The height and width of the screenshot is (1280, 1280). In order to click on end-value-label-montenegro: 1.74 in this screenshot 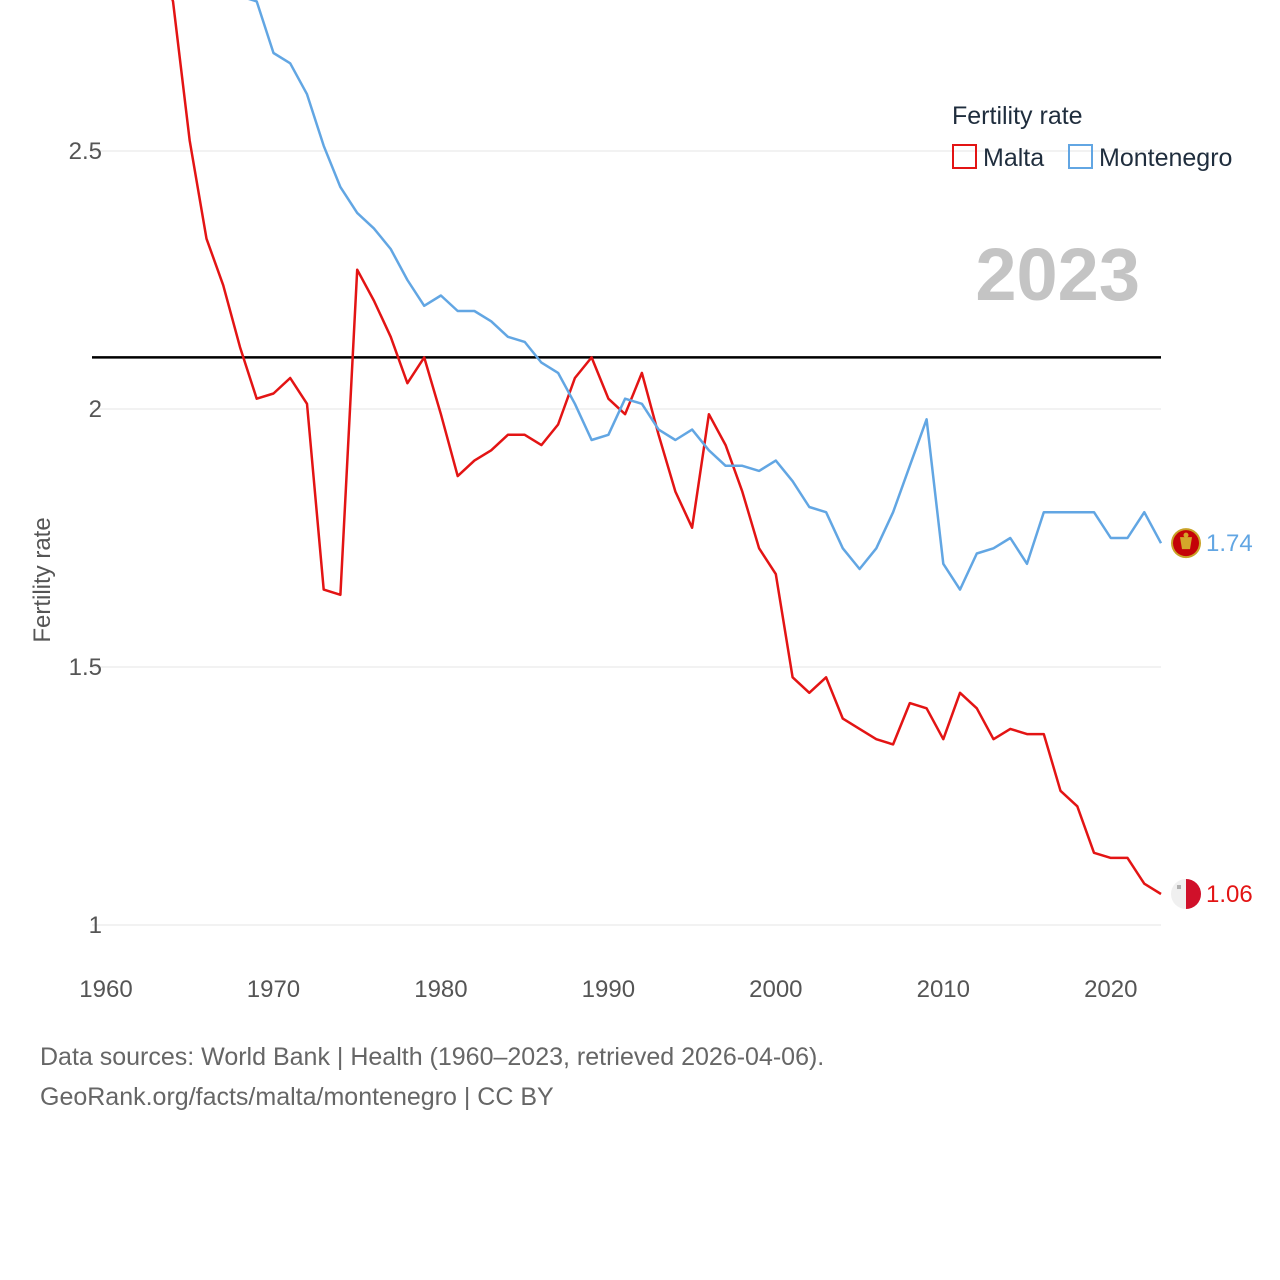, I will do `click(1229, 543)`.